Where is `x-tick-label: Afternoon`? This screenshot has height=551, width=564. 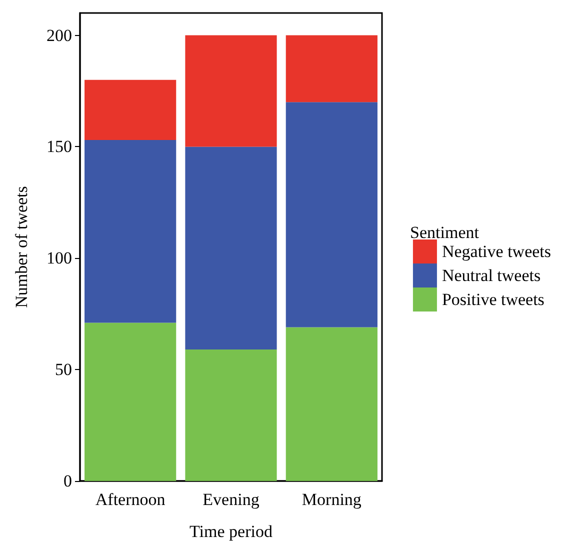 x-tick-label: Afternoon is located at coordinates (130, 499).